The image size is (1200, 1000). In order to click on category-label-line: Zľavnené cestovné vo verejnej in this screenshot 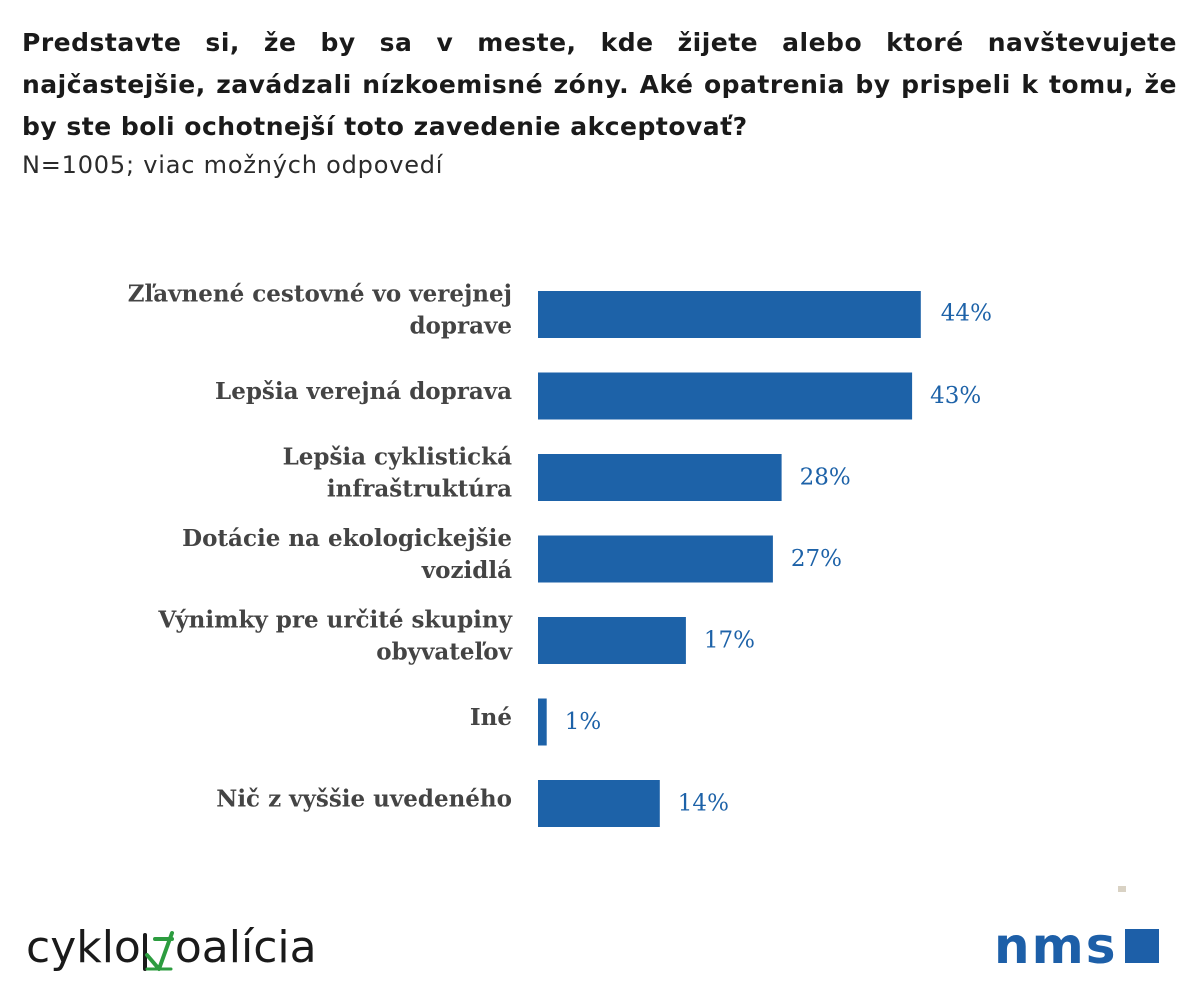, I will do `click(320, 294)`.